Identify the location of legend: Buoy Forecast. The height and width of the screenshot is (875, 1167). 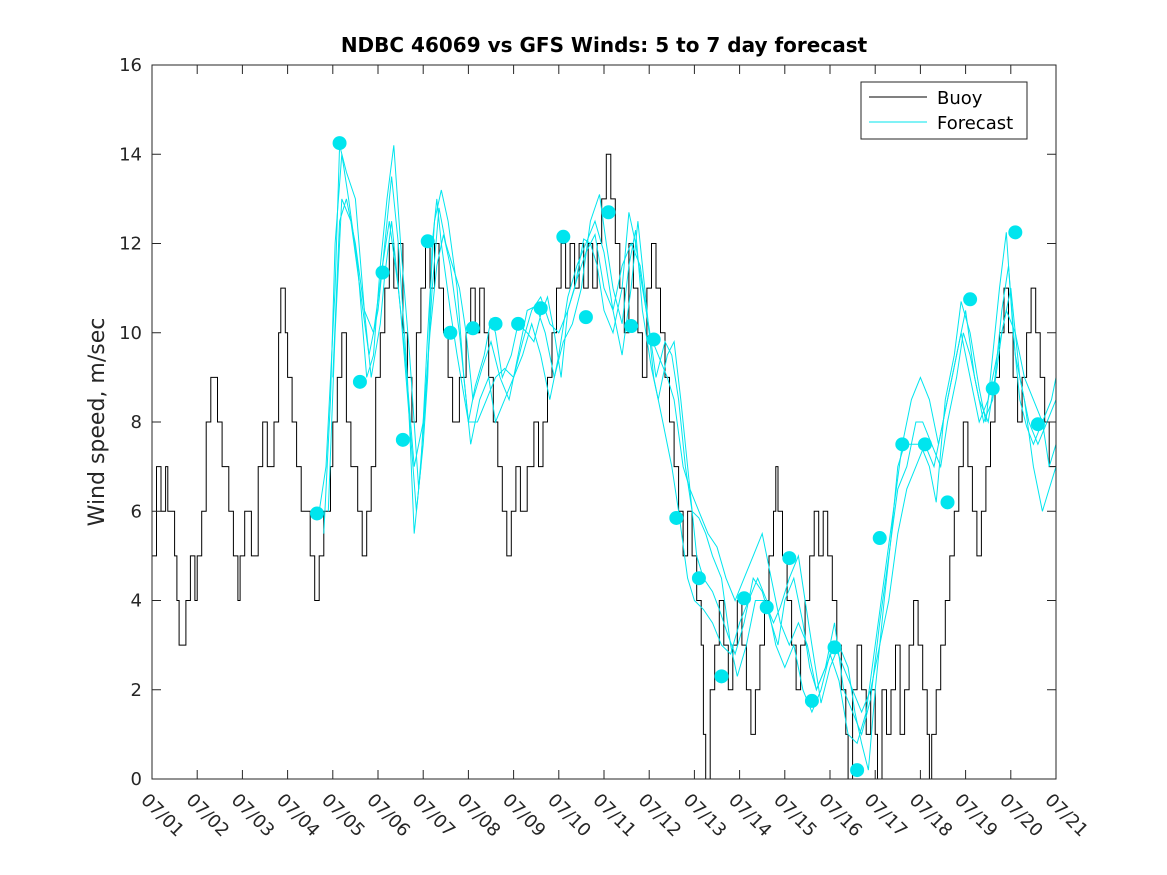
(944, 110).